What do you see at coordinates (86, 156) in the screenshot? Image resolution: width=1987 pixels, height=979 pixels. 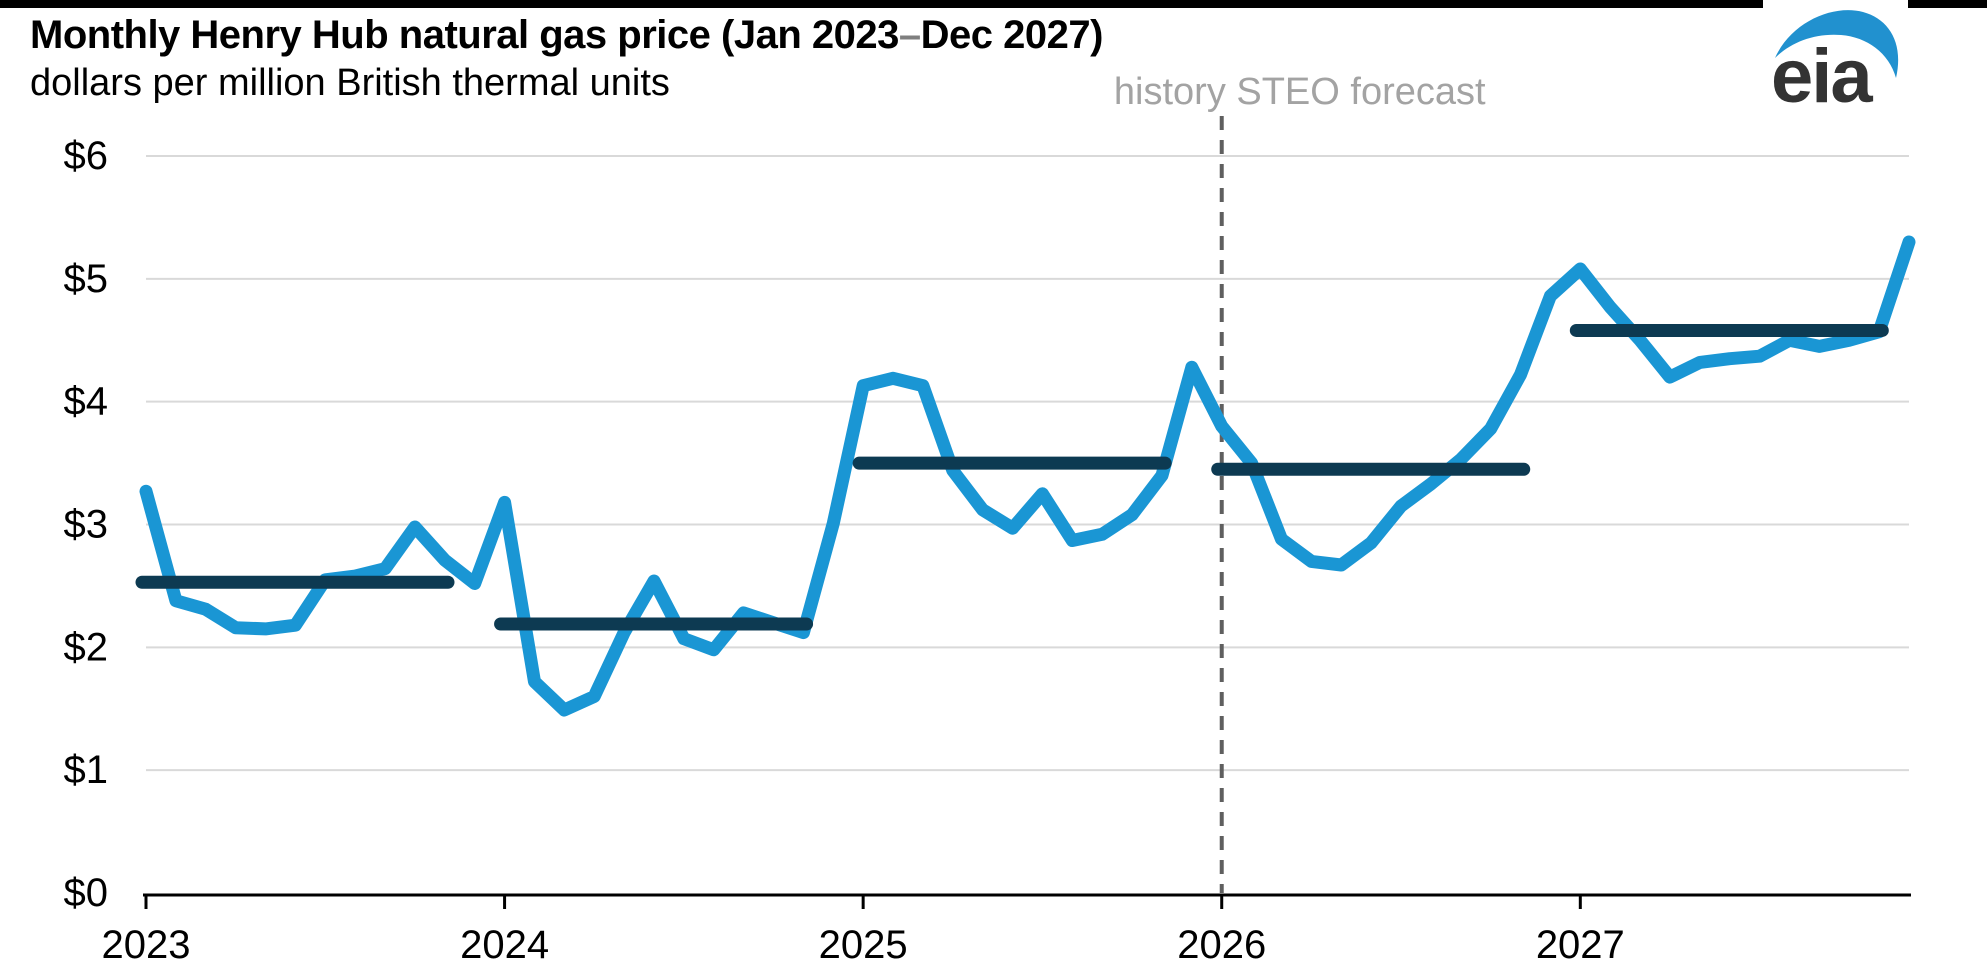 I see `y-axis-label-6: $6` at bounding box center [86, 156].